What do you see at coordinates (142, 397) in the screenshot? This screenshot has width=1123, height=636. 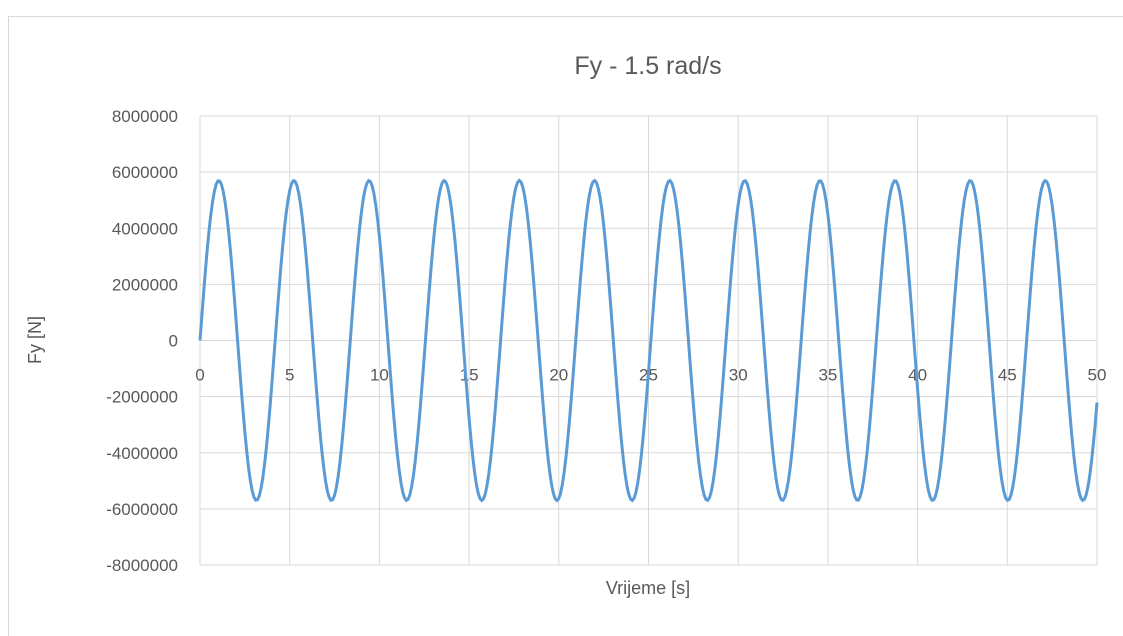 I see `y-tick-label: -2000000` at bounding box center [142, 397].